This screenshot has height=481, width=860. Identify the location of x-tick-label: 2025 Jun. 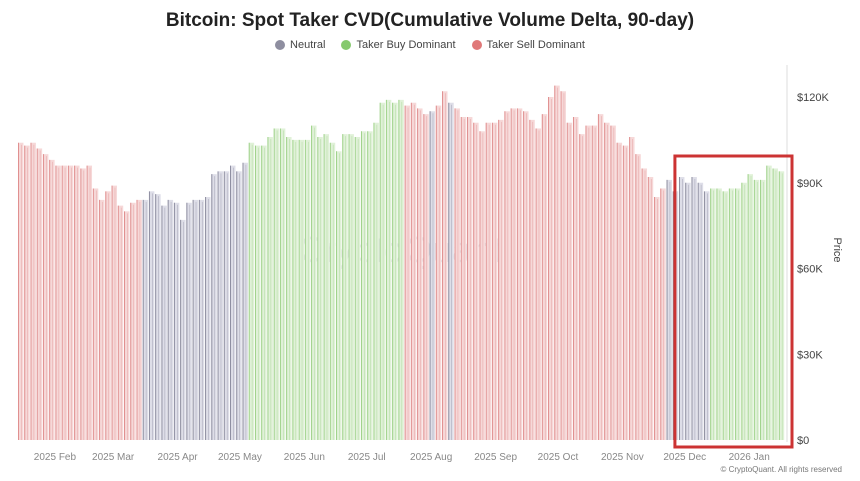
(304, 457).